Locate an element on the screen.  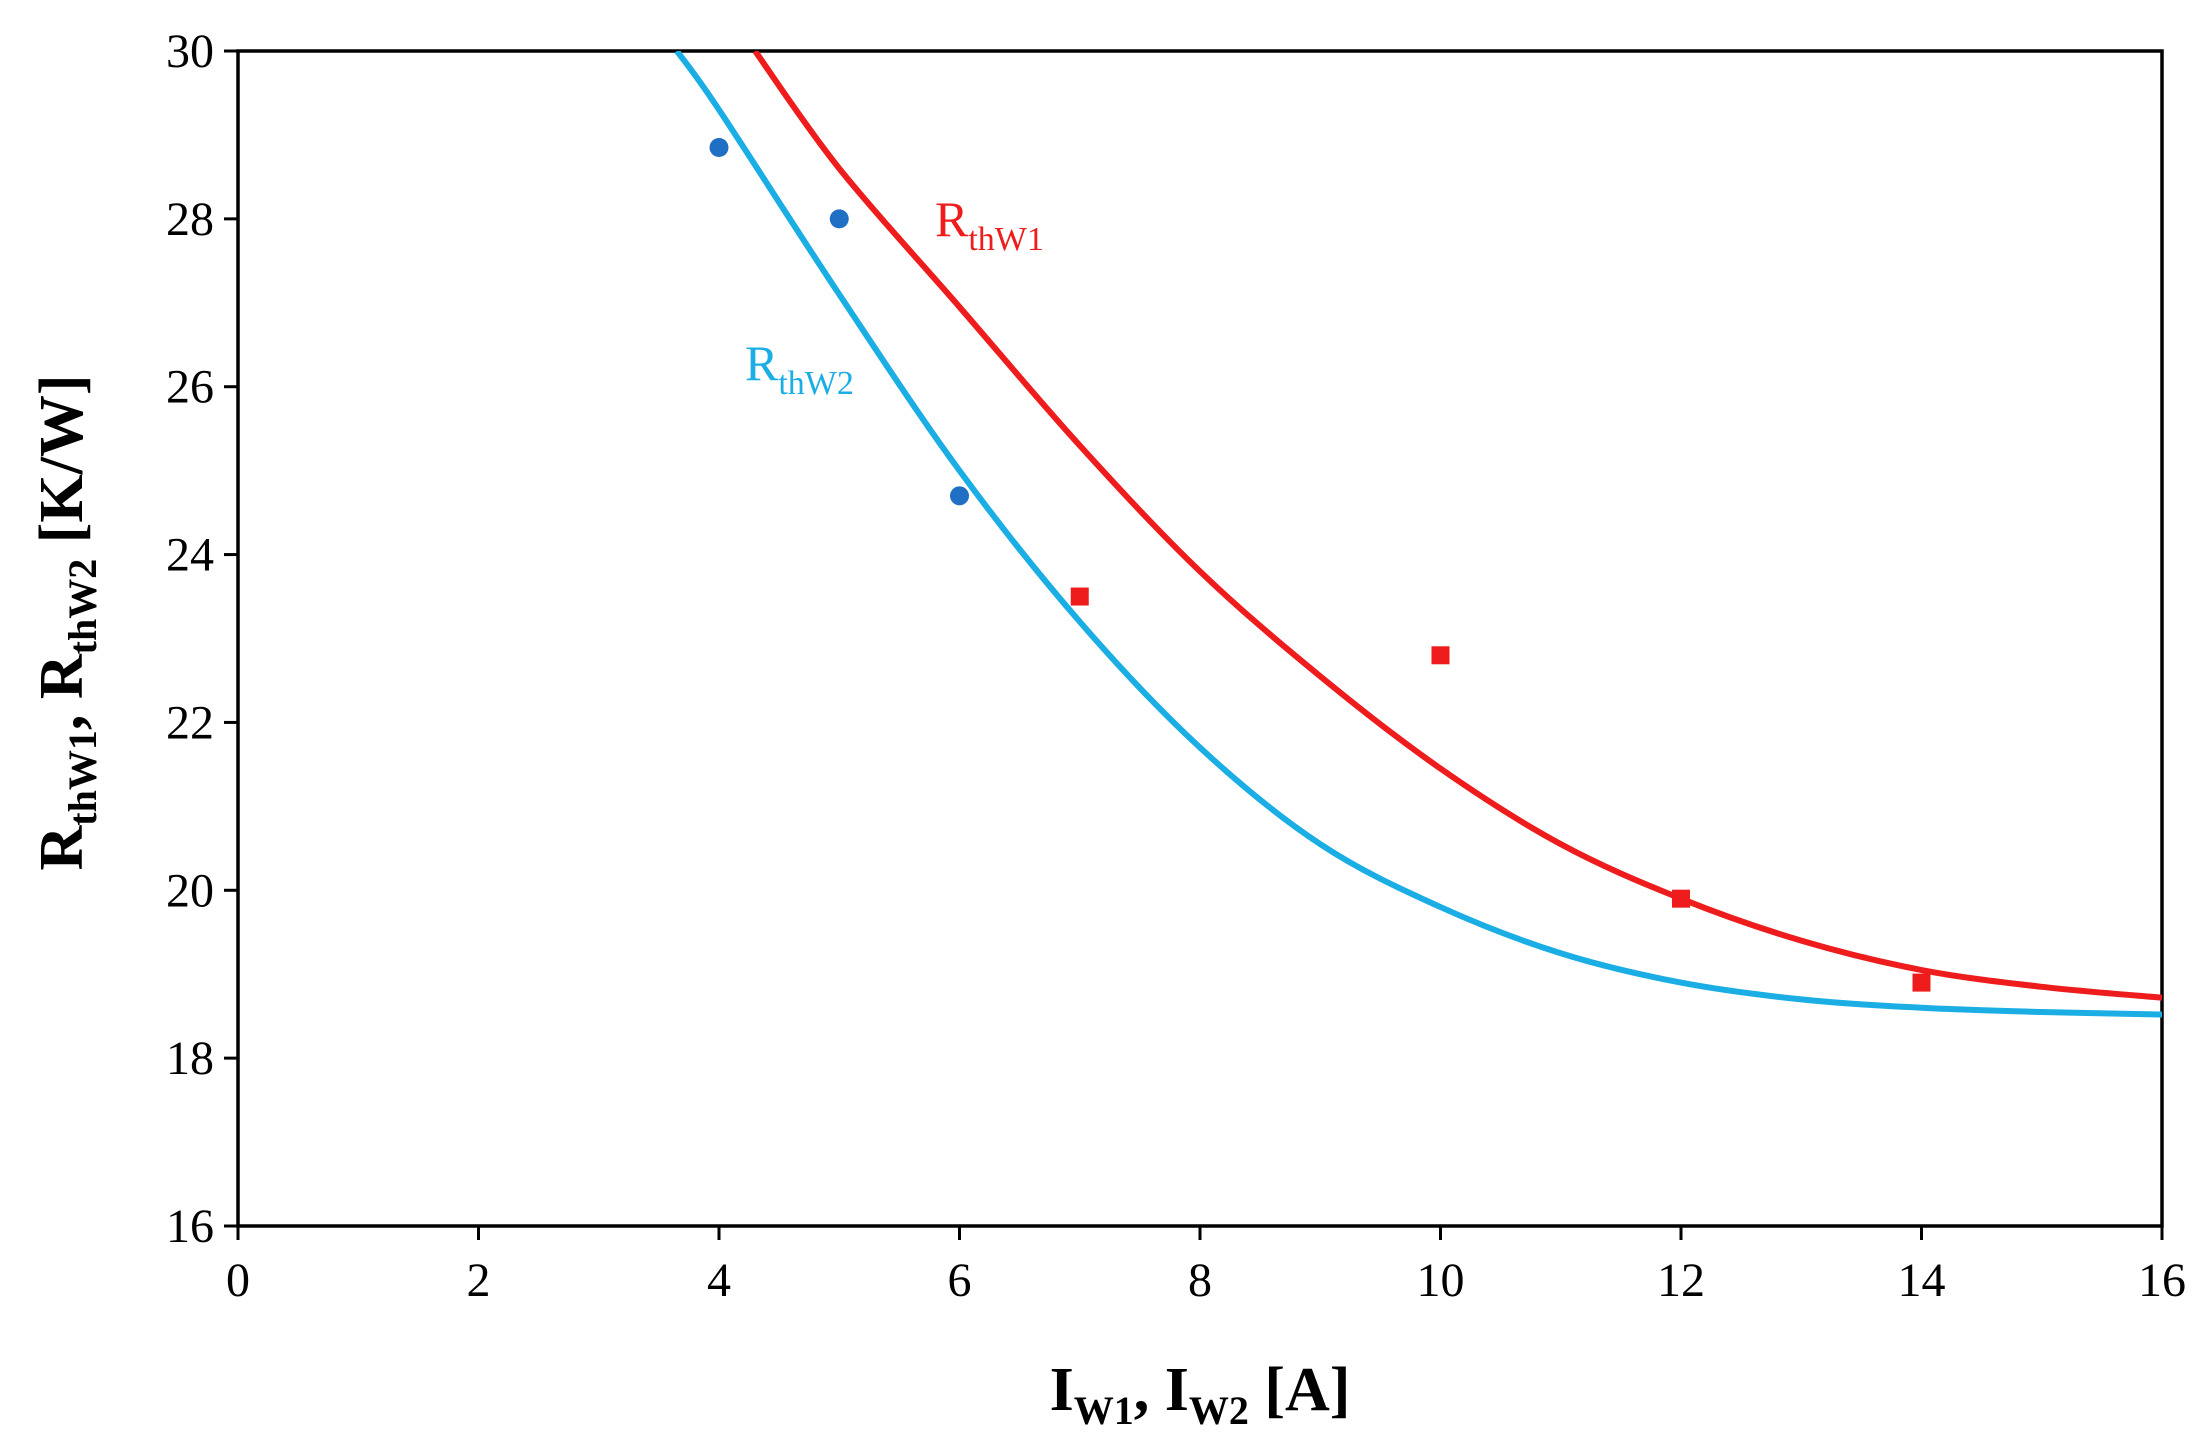
series-label-rthw1: RthW1 is located at coordinates (989, 224).